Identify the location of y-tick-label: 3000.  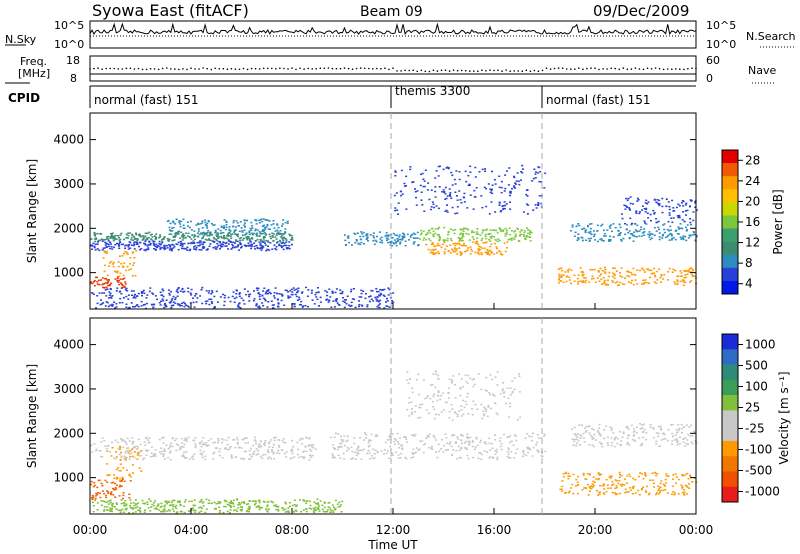
(68, 389).